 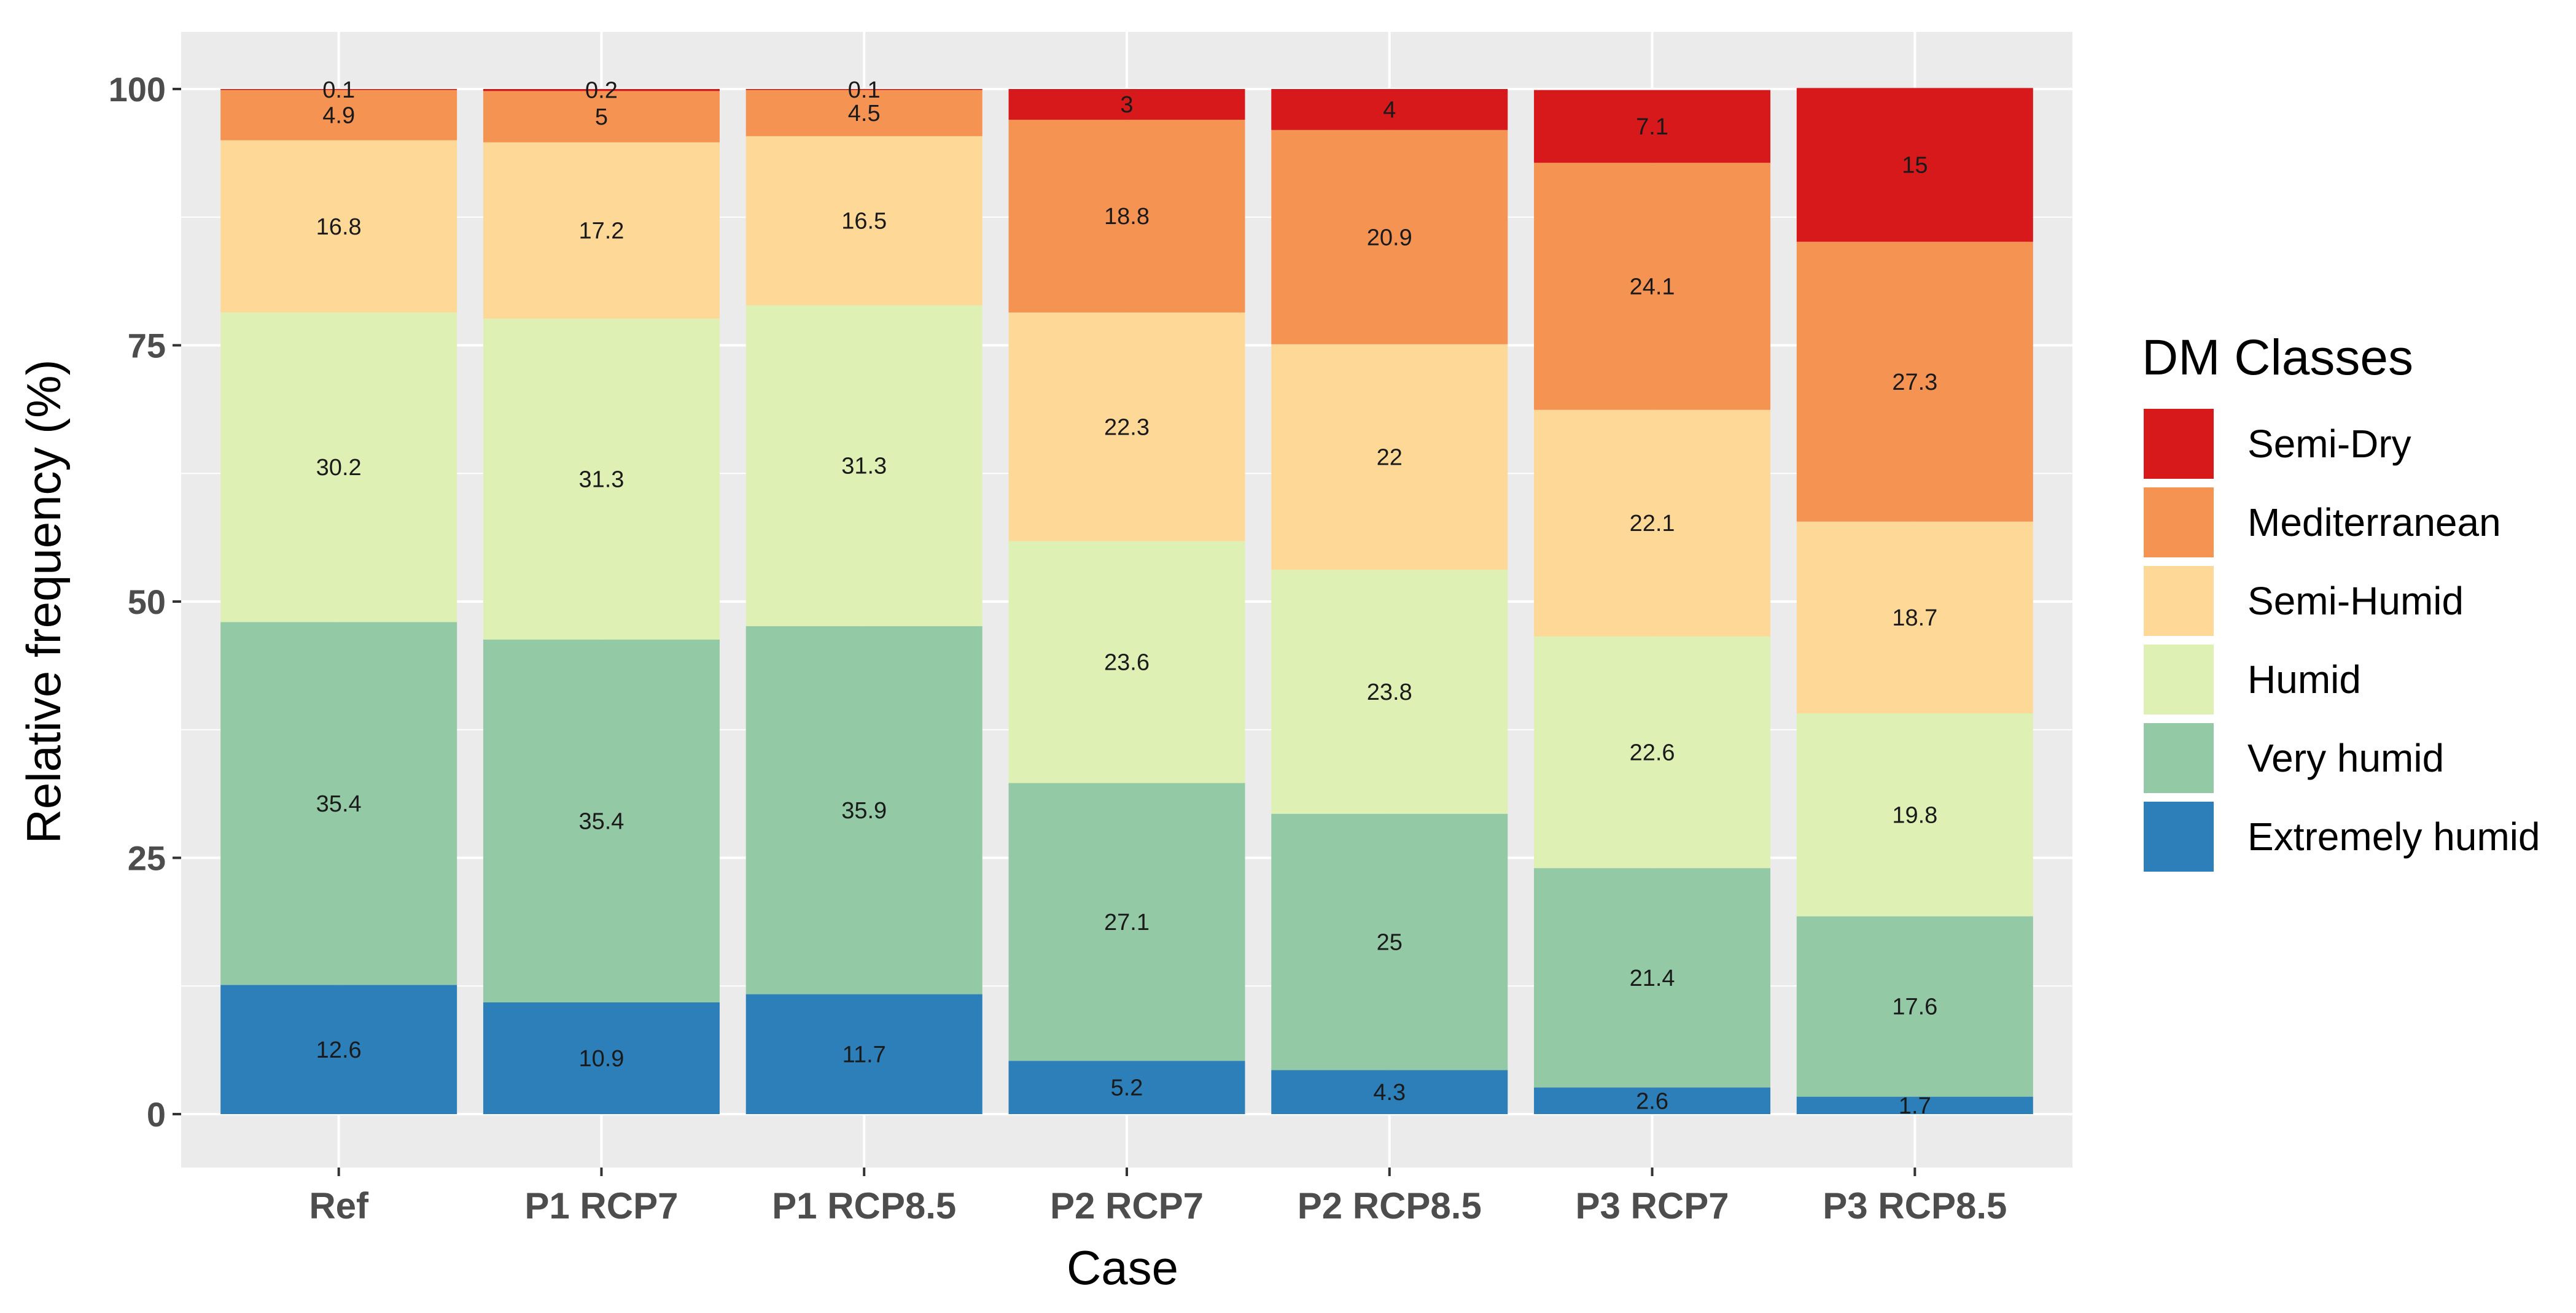 I want to click on y-tick-label: 75, so click(x=147, y=346).